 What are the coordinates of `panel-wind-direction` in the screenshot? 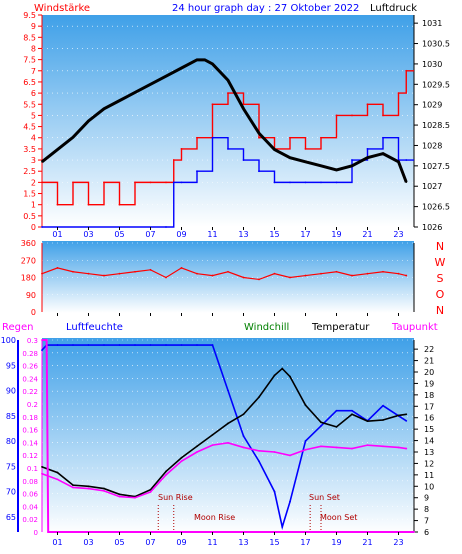 It's located at (228, 277).